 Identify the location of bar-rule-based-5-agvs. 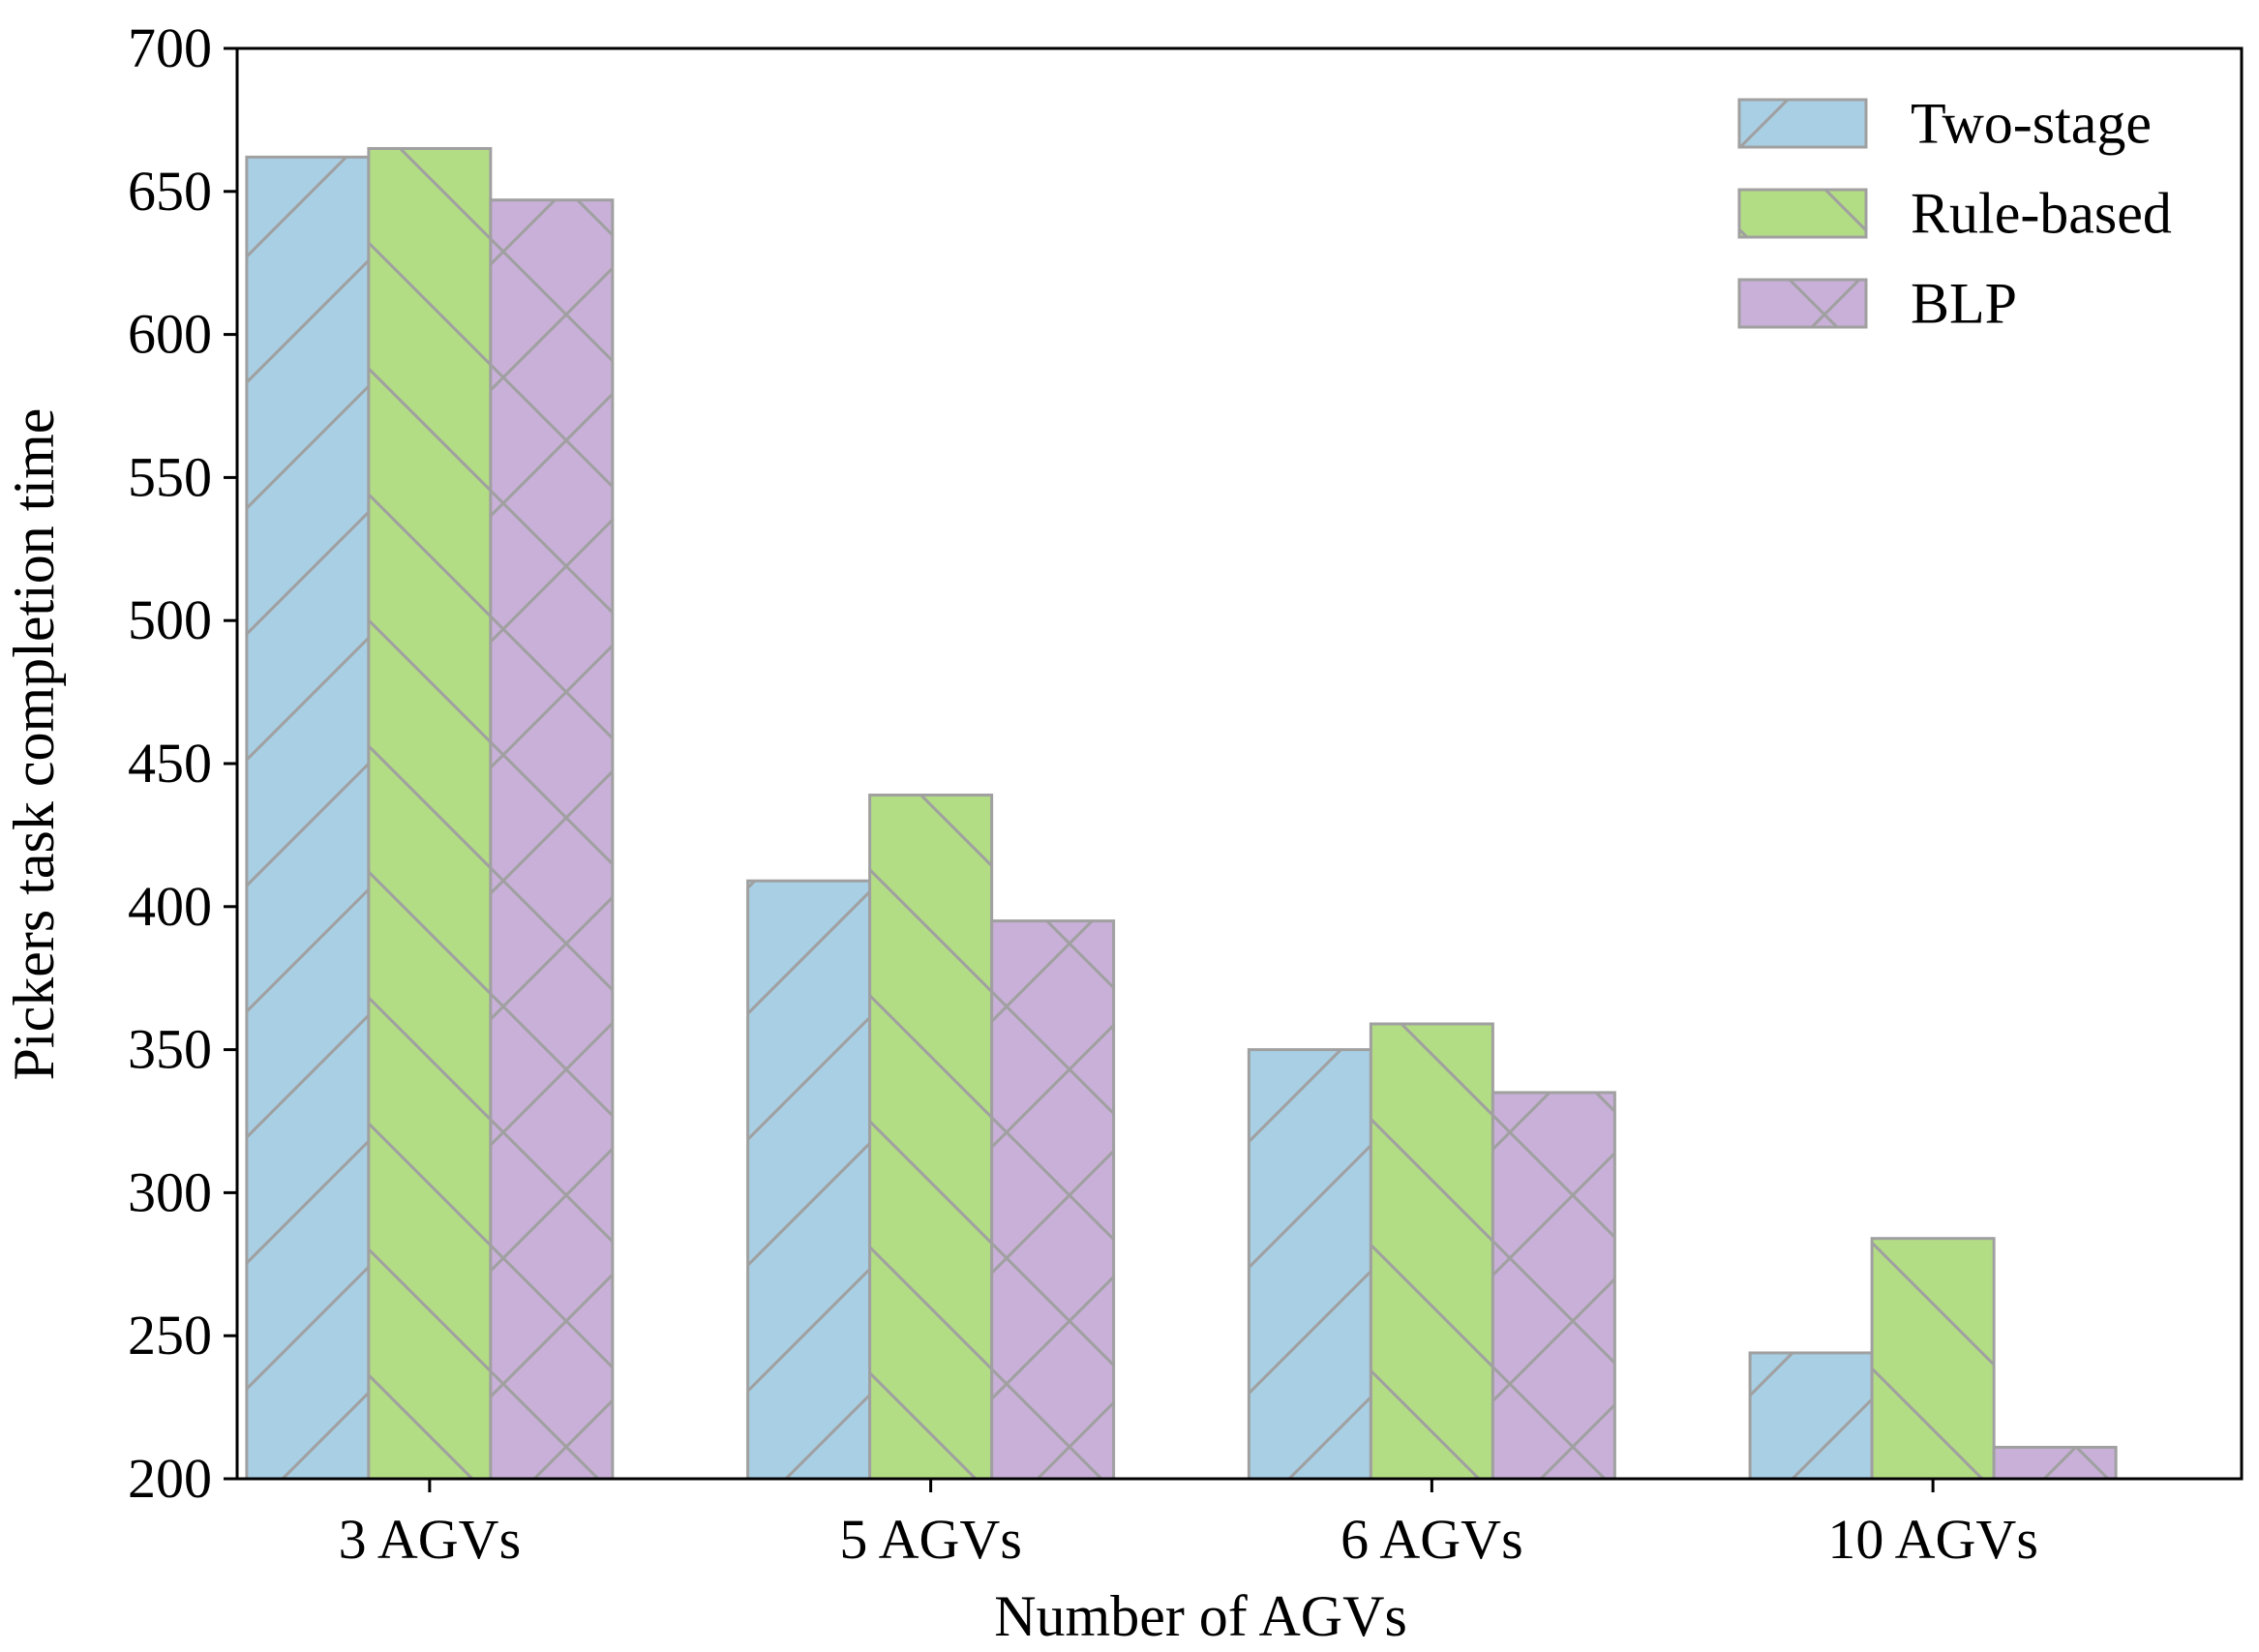
(931, 1137).